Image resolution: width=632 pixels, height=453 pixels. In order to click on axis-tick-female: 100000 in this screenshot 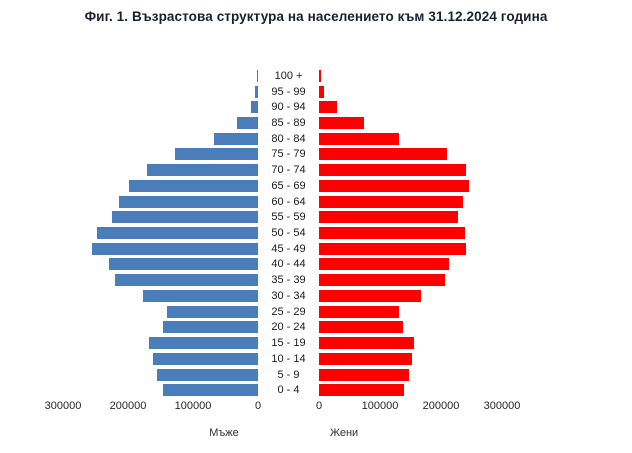, I will do `click(380, 406)`.